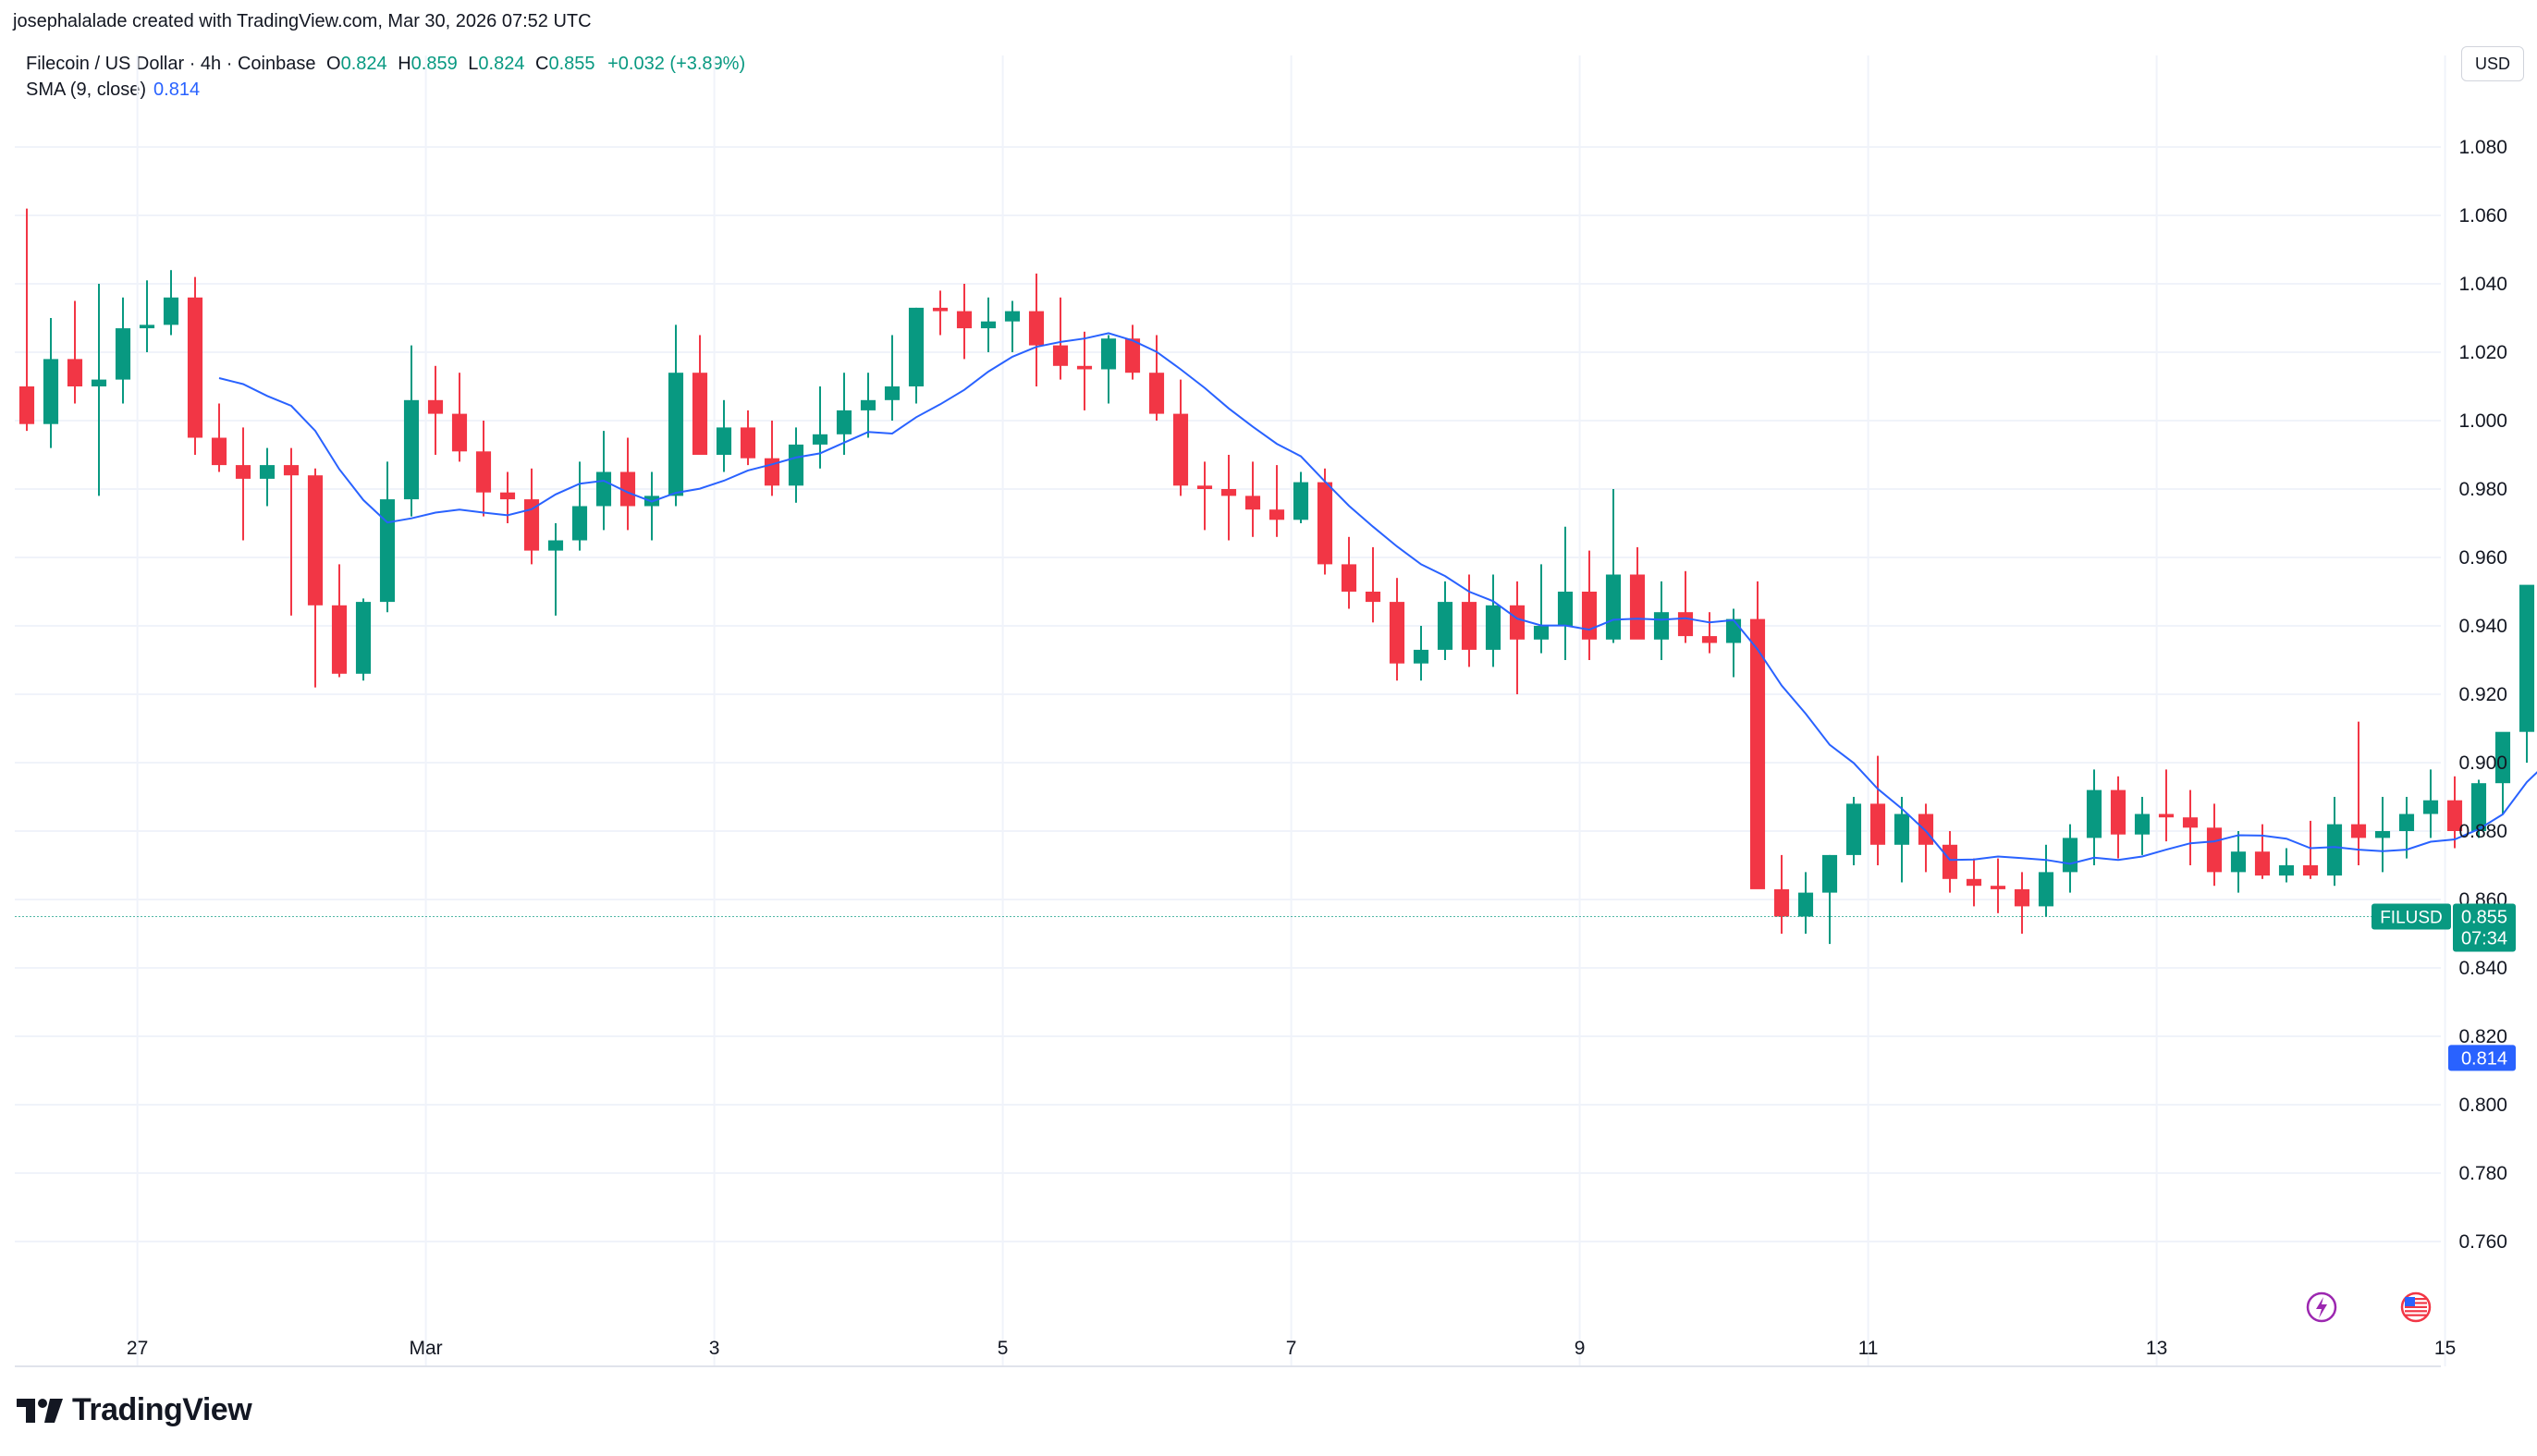 This screenshot has width=2537, height=1456. What do you see at coordinates (86, 90) in the screenshot?
I see `legend-sma-label: SMA (9, close)` at bounding box center [86, 90].